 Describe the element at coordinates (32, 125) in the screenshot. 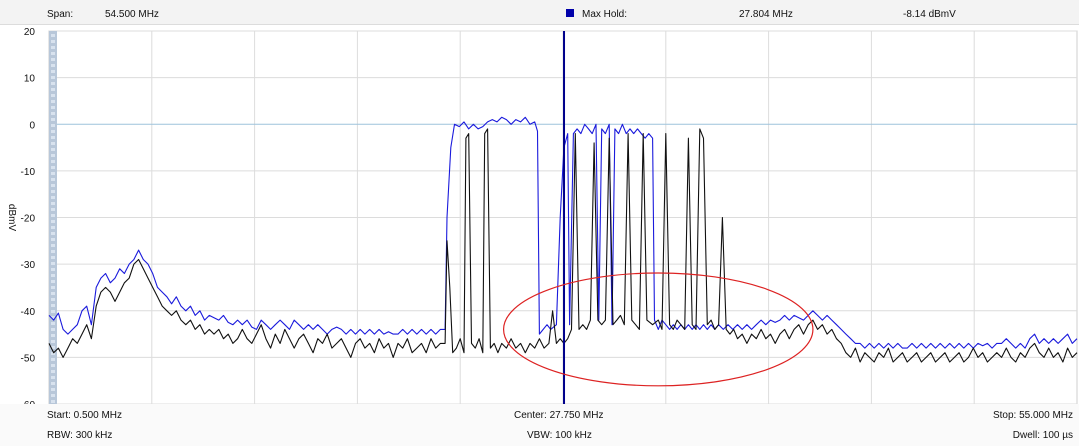

I see `y-tick-label: 0` at that location.